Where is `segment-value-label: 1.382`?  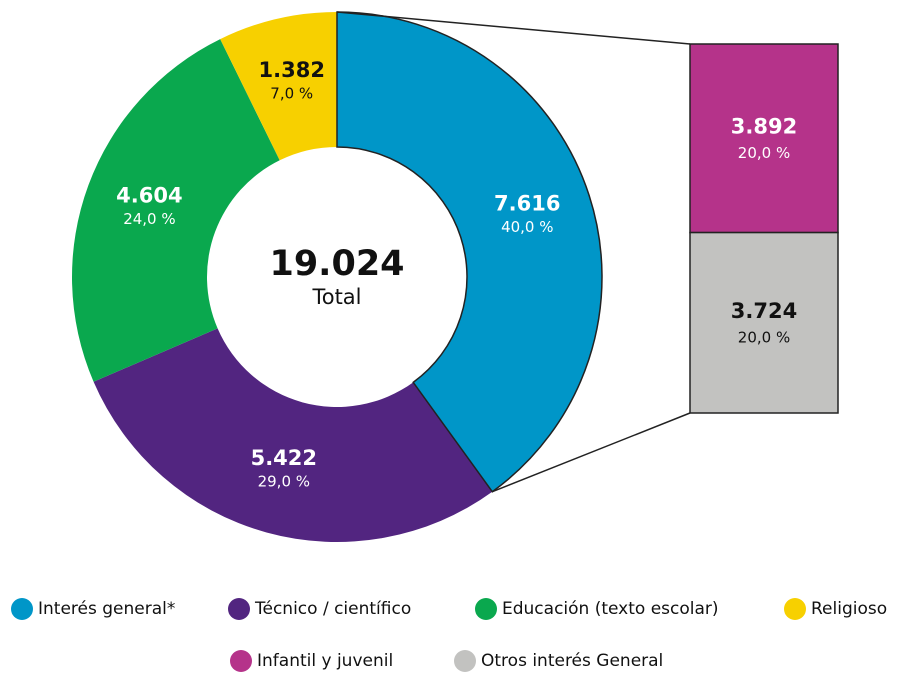 segment-value-label: 1.382 is located at coordinates (292, 70).